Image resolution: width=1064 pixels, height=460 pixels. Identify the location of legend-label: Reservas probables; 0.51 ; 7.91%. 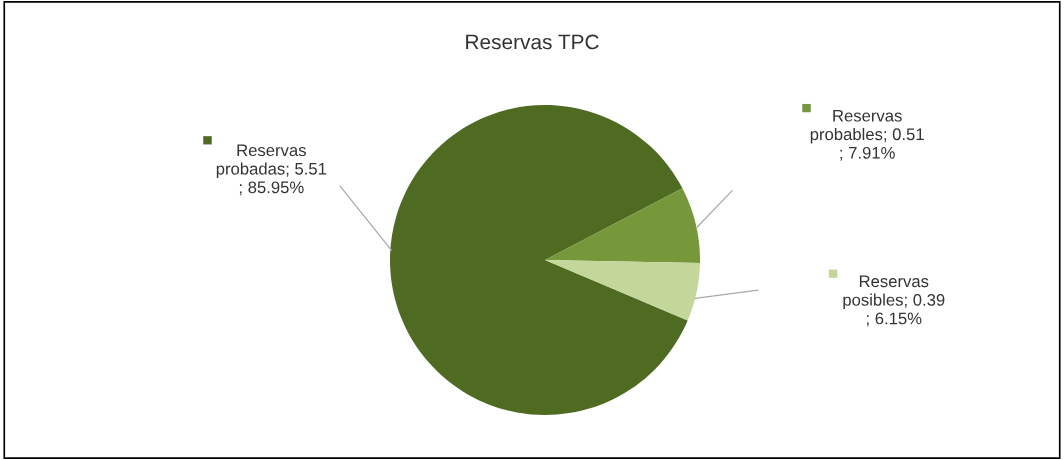
(867, 135).